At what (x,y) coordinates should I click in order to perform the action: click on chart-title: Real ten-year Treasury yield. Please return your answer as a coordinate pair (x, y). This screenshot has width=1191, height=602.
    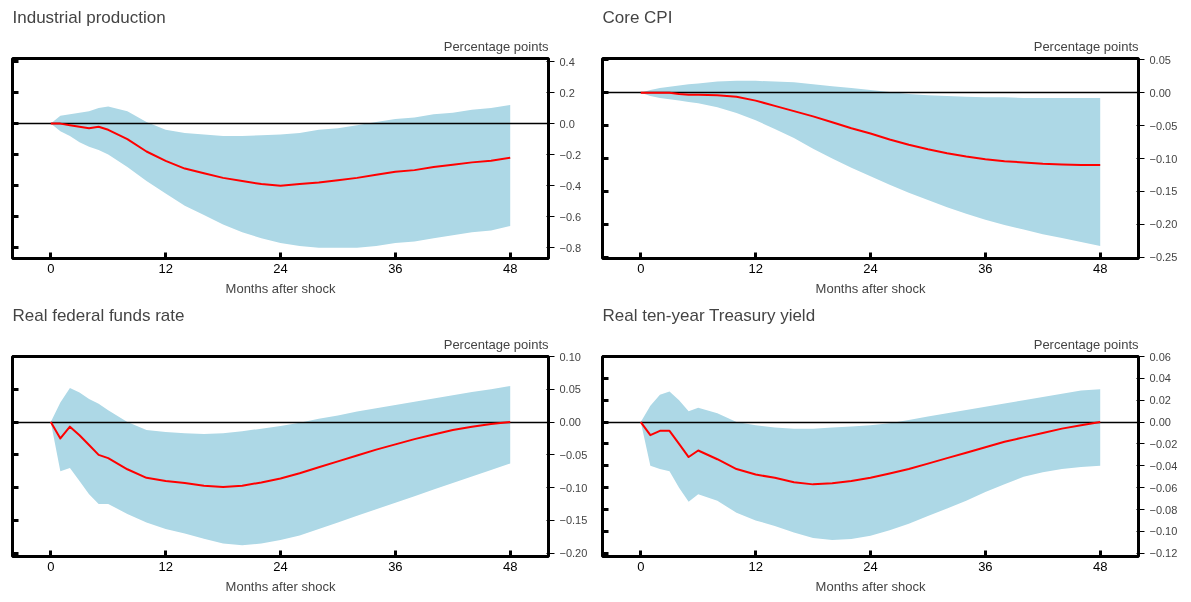
    Looking at the image, I should click on (709, 315).